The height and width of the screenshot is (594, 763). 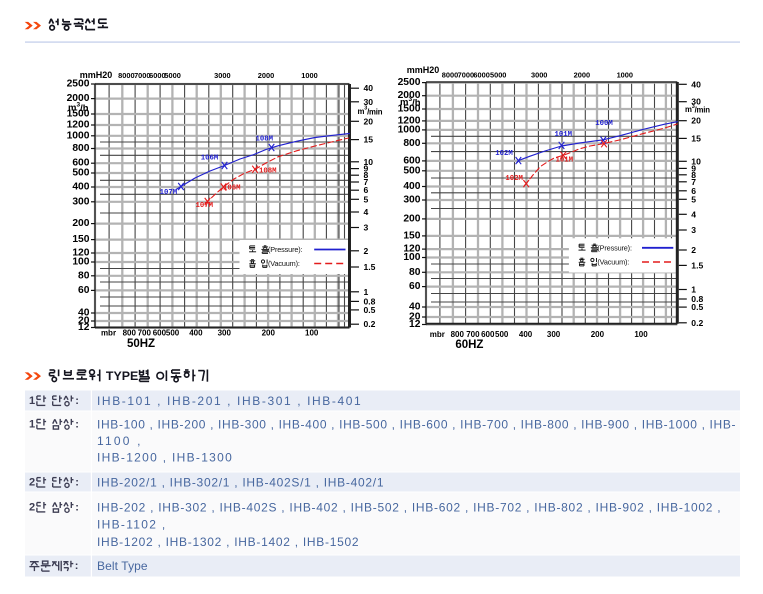 What do you see at coordinates (165, 457) in the screenshot?
I see `svg-text: IHB-1200 , IHB-1300` at bounding box center [165, 457].